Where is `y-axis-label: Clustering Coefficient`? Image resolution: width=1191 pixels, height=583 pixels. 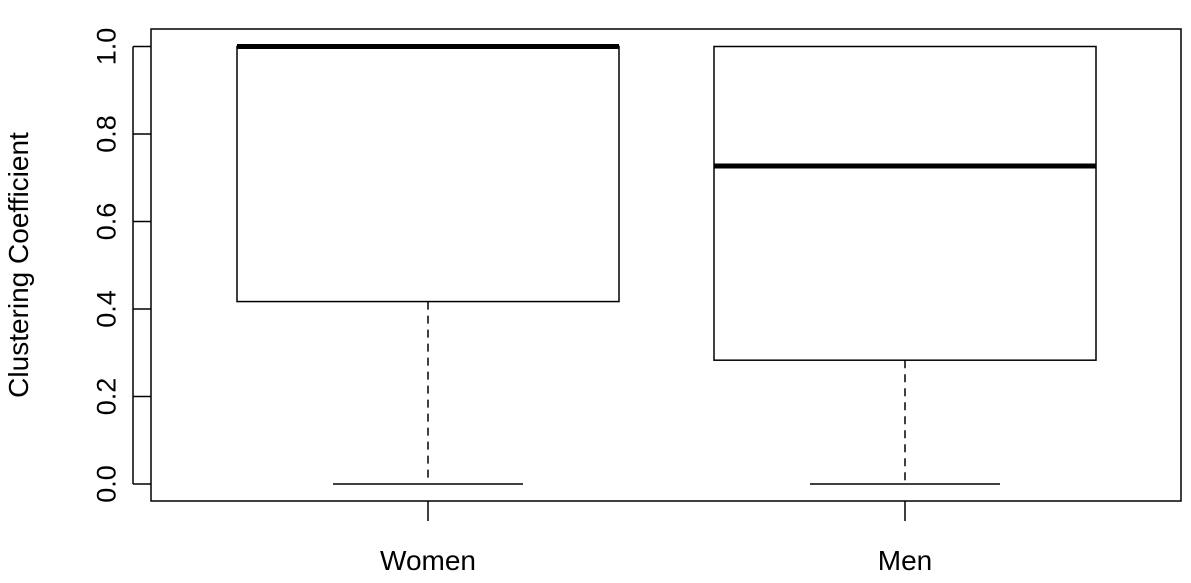 y-axis-label: Clustering Coefficient is located at coordinates (18, 265).